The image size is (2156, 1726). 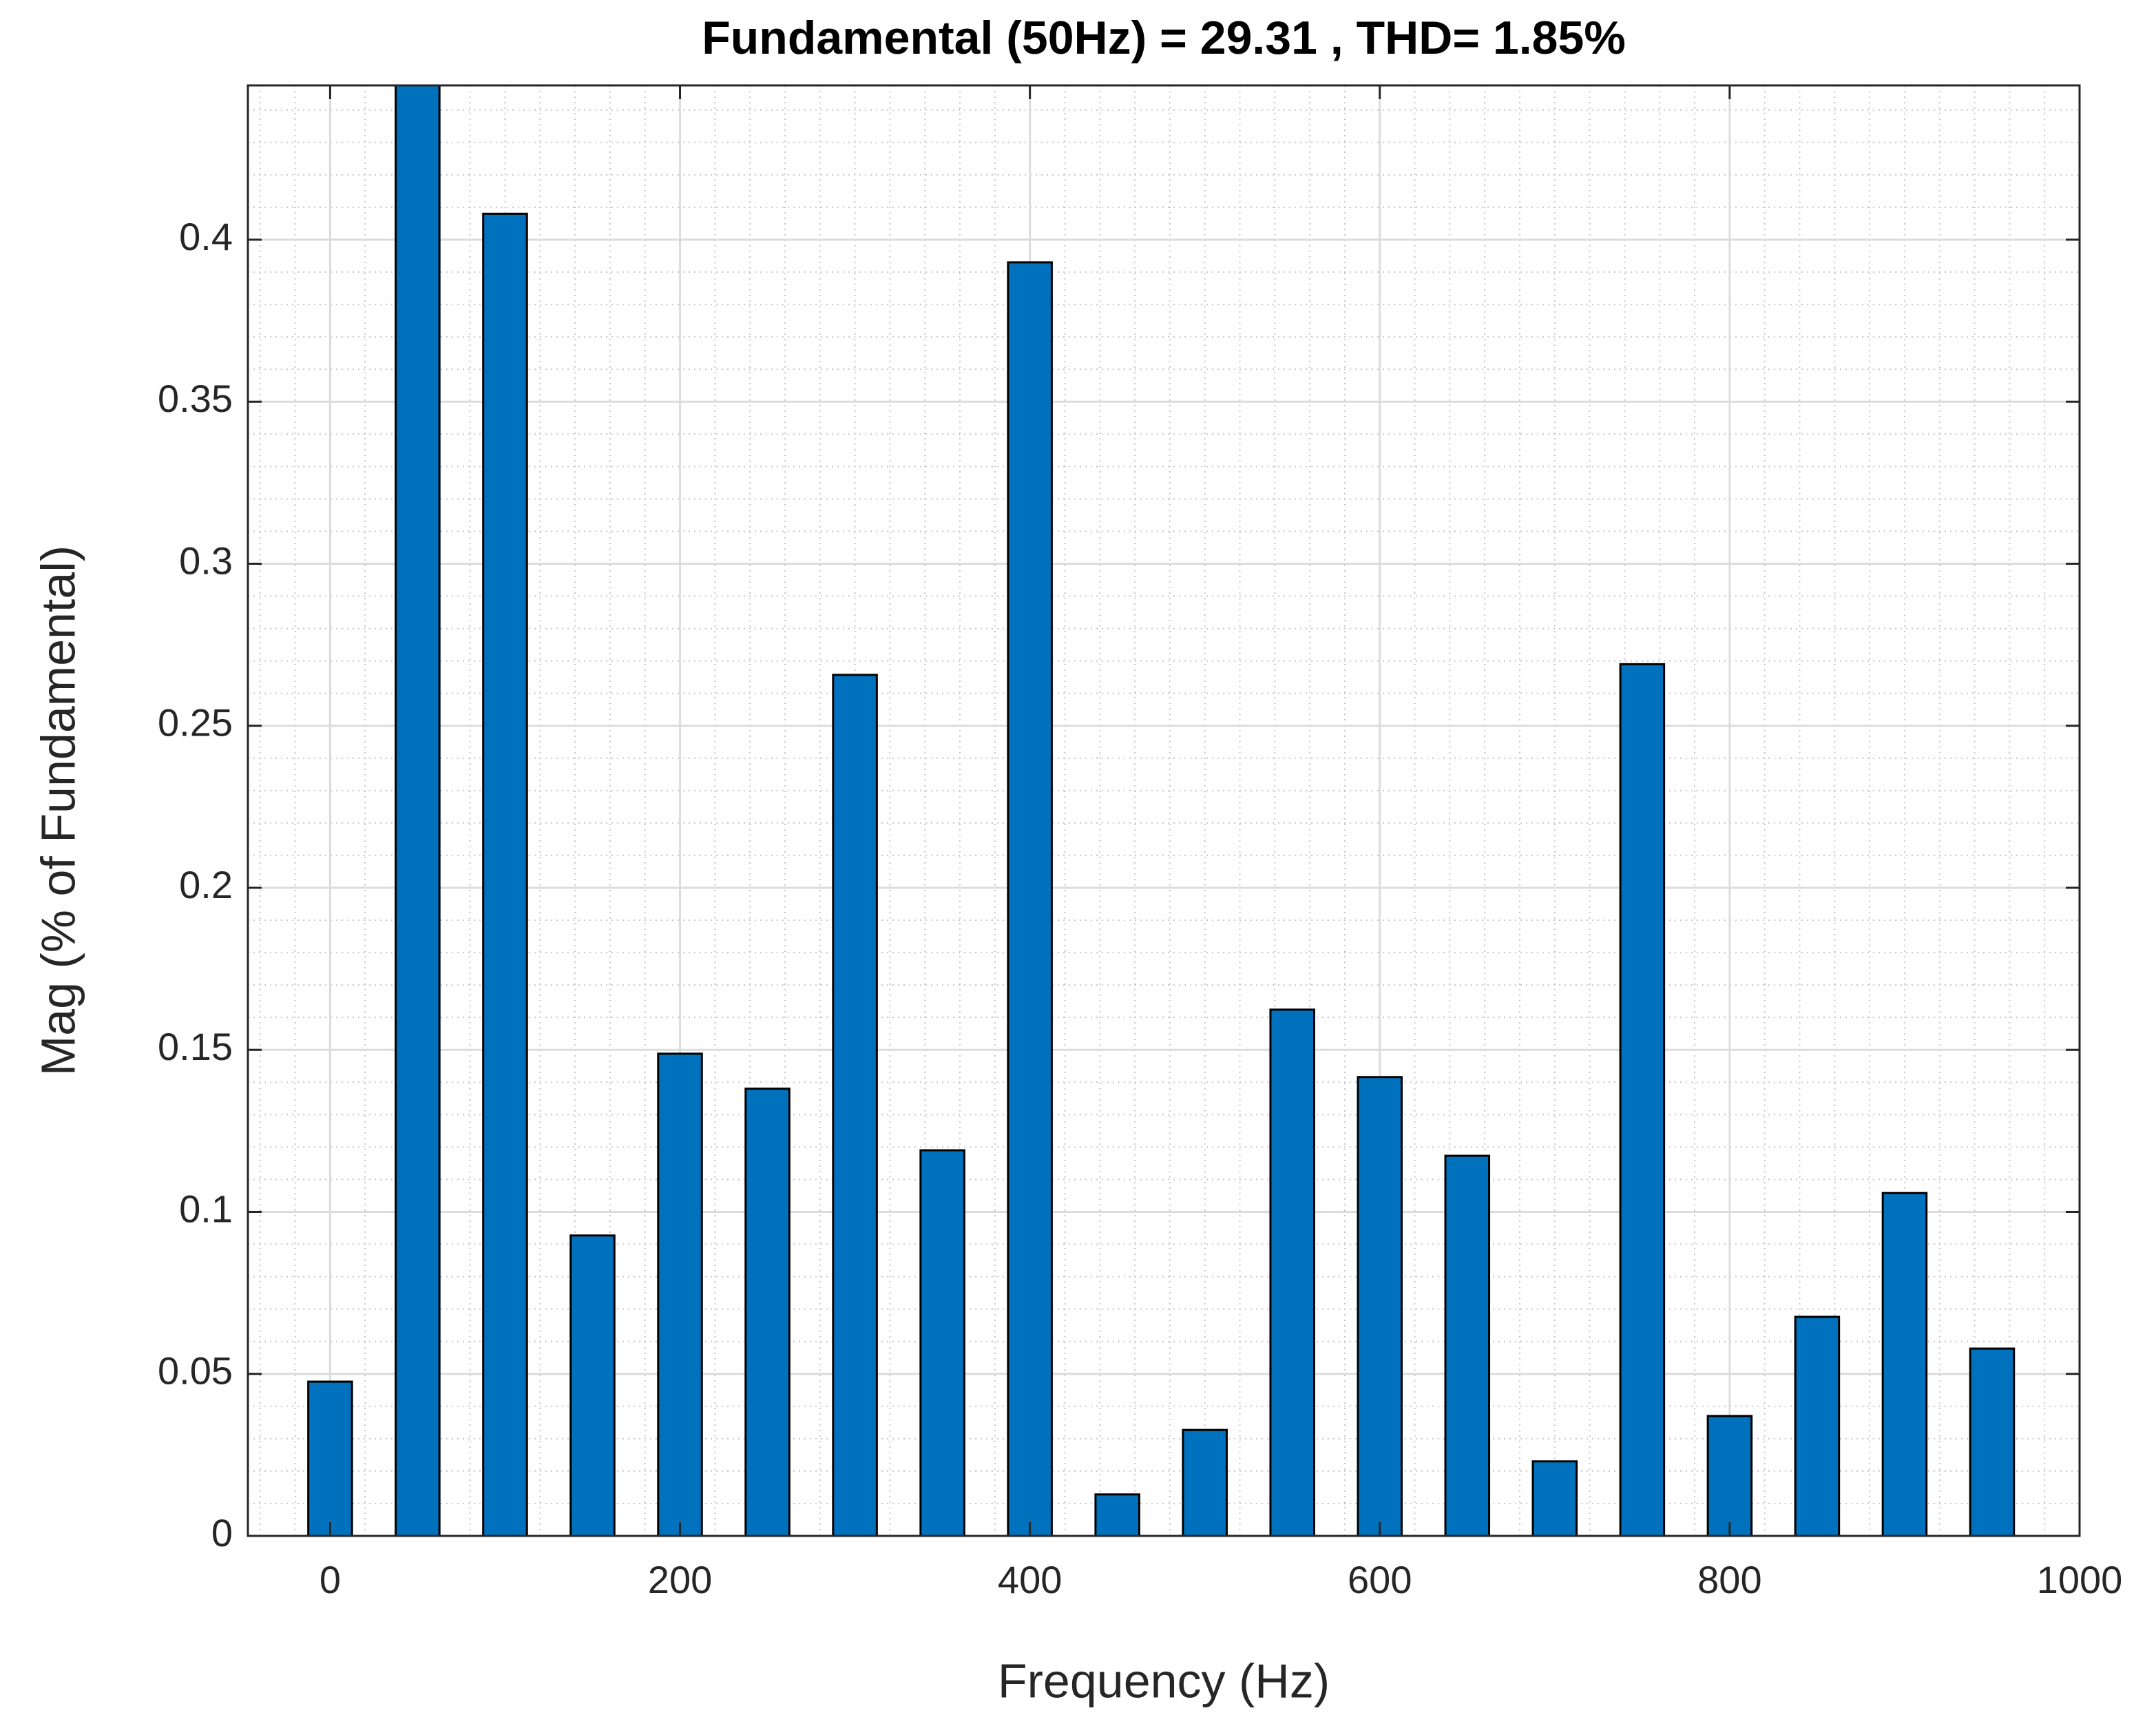 What do you see at coordinates (206, 560) in the screenshot?
I see `y-tick-label: 0.3` at bounding box center [206, 560].